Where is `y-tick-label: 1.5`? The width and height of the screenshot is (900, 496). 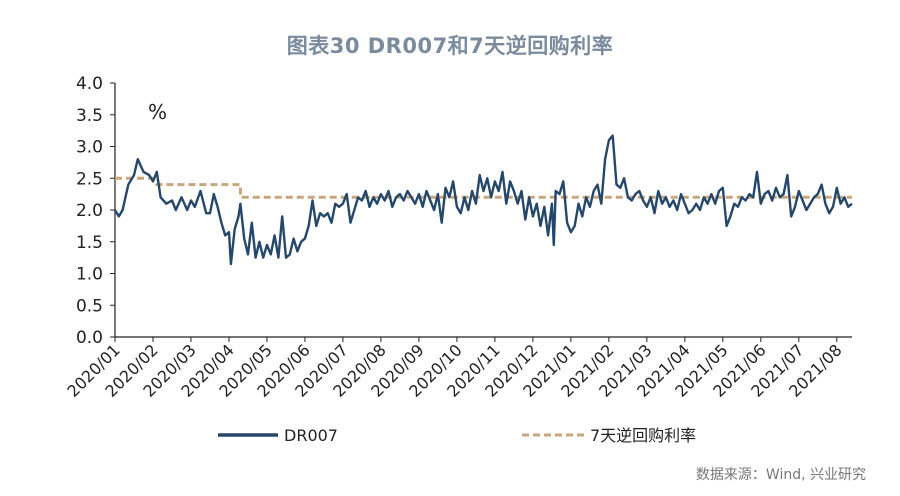 y-tick-label: 1.5 is located at coordinates (89, 243).